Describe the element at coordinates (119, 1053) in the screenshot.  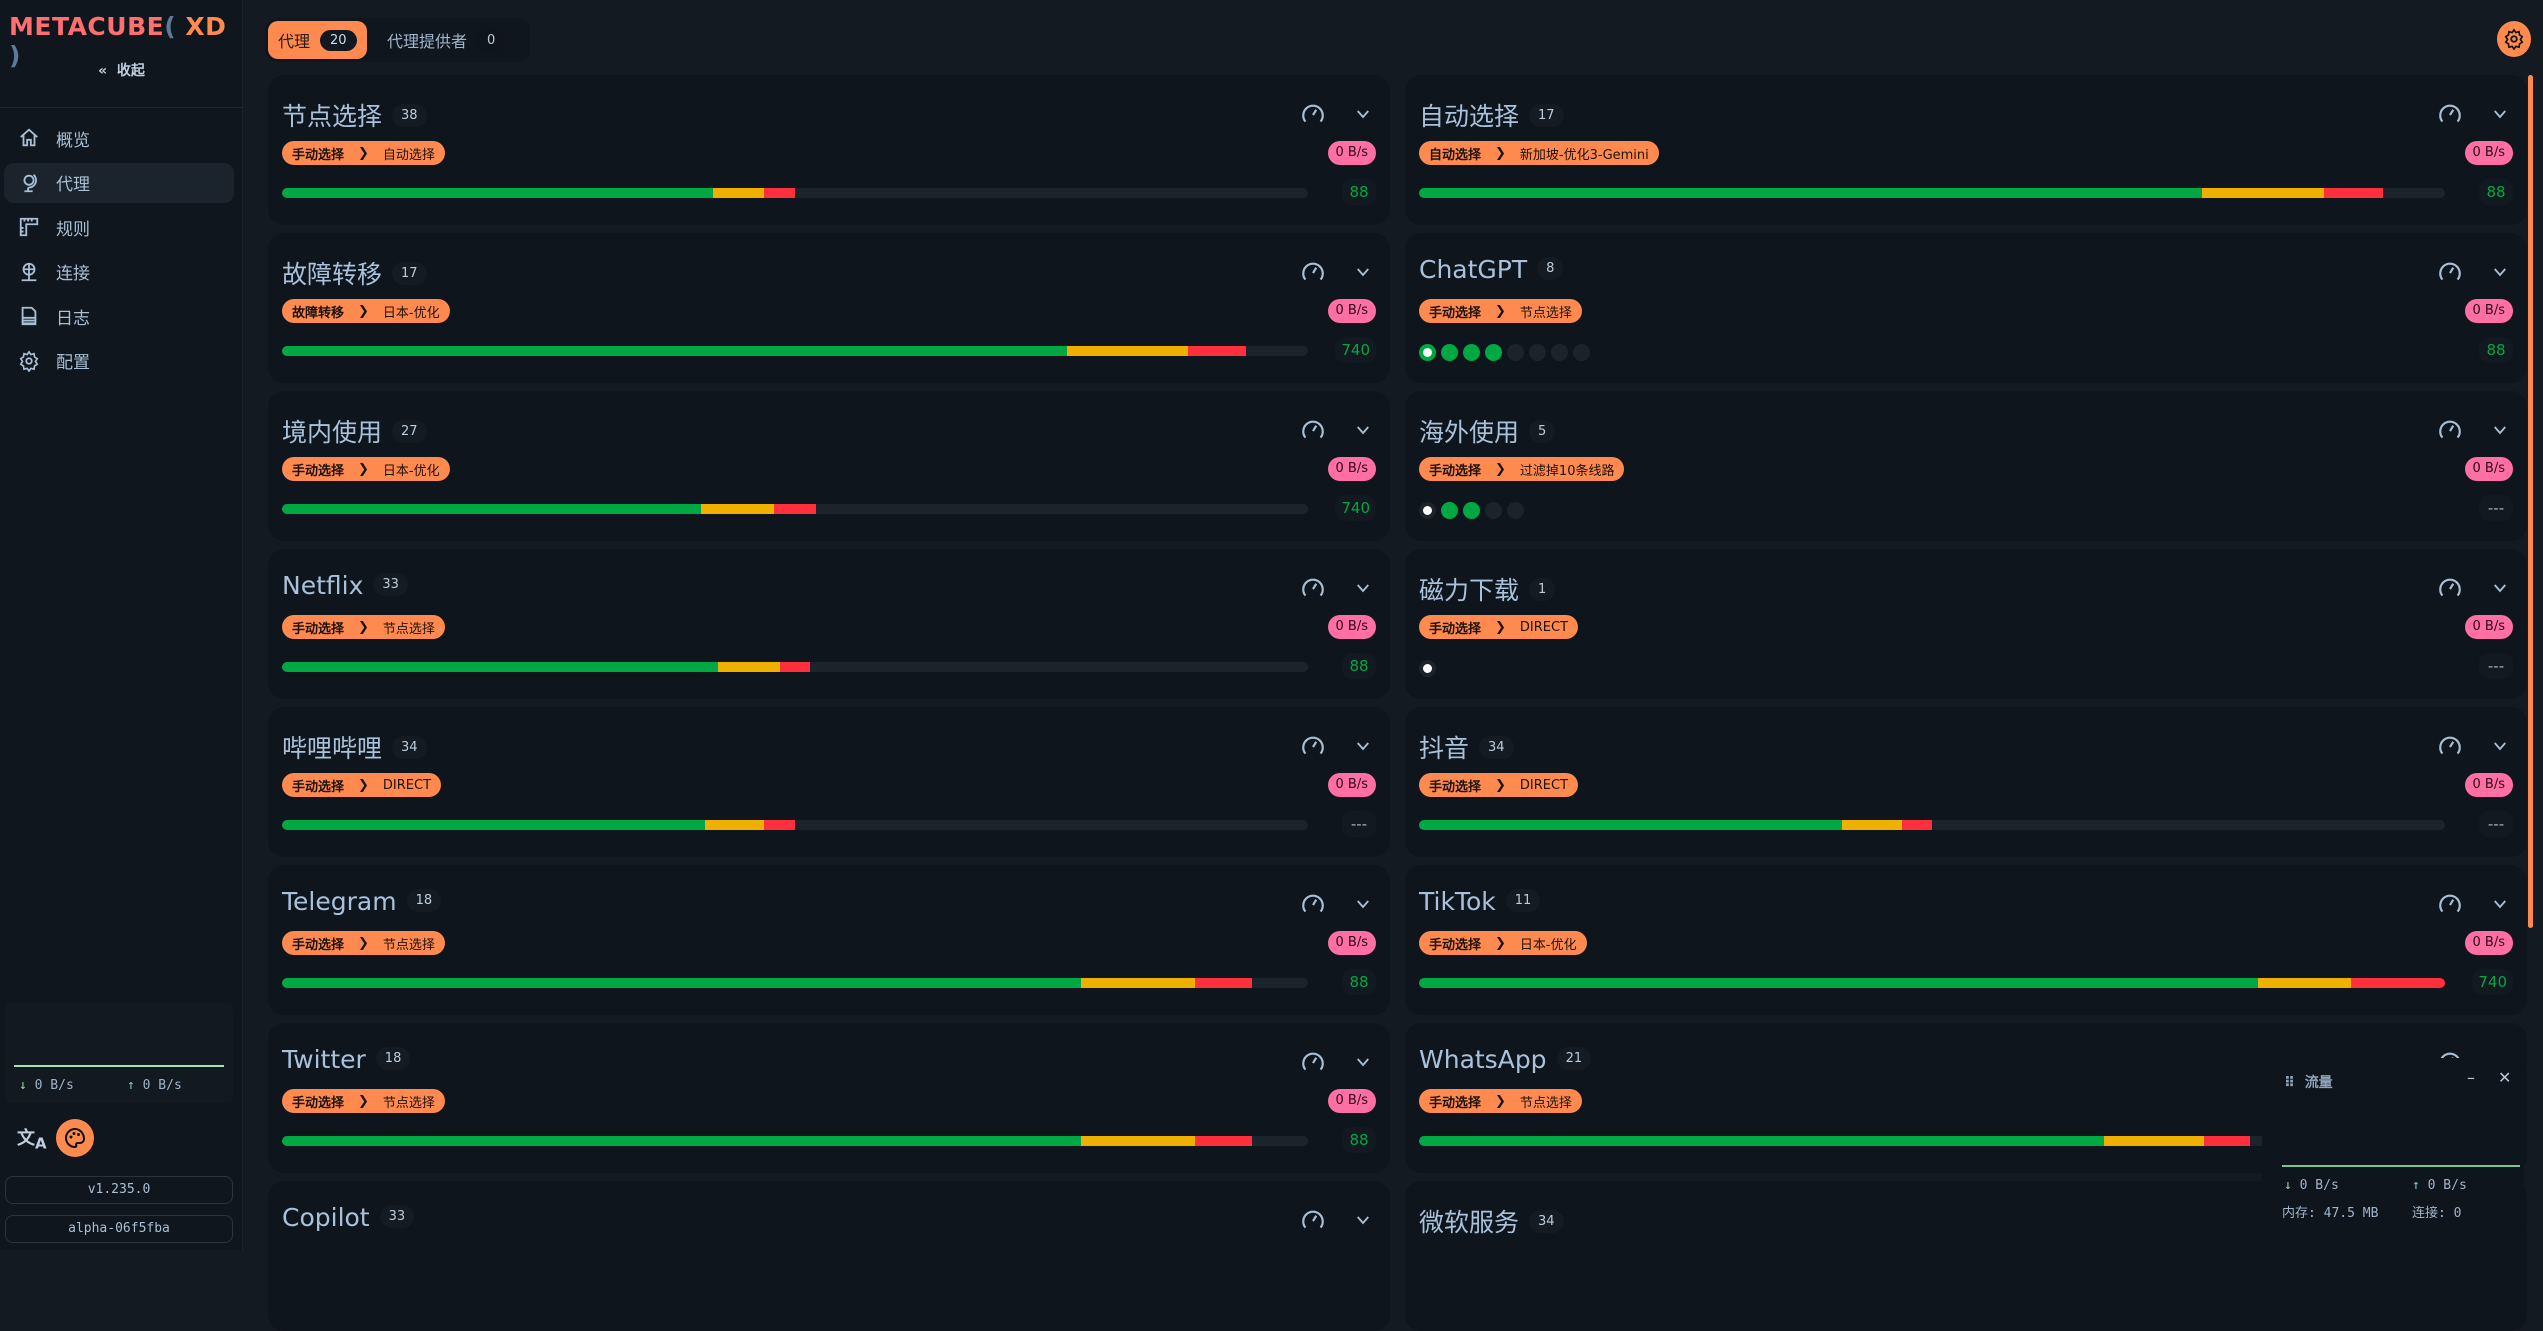
I see `sidebar-traffic-chart: ↓ 0 B/s ↑ 0 B/s` at that location.